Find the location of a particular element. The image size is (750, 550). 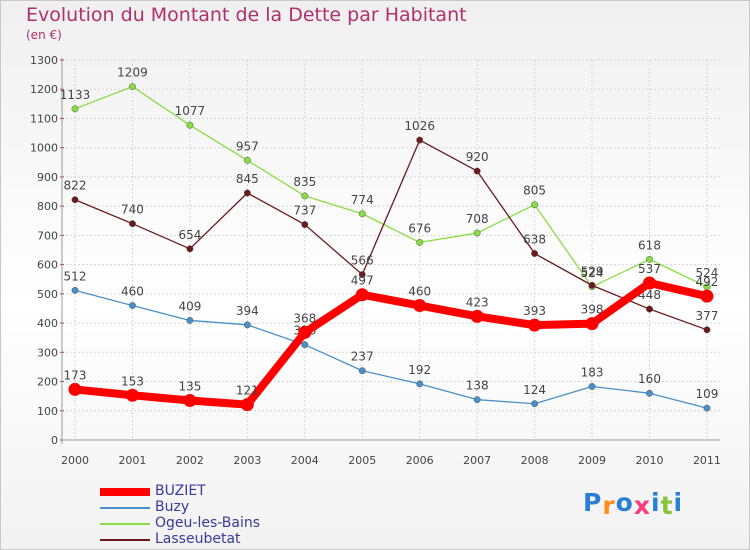

data-label: 377 is located at coordinates (706, 316).